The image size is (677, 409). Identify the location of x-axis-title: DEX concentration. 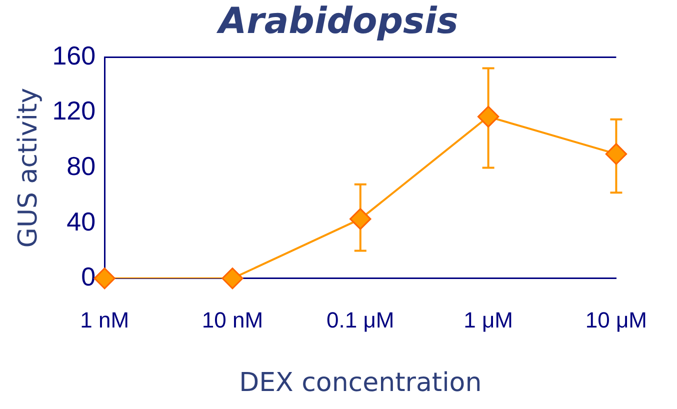
(360, 383).